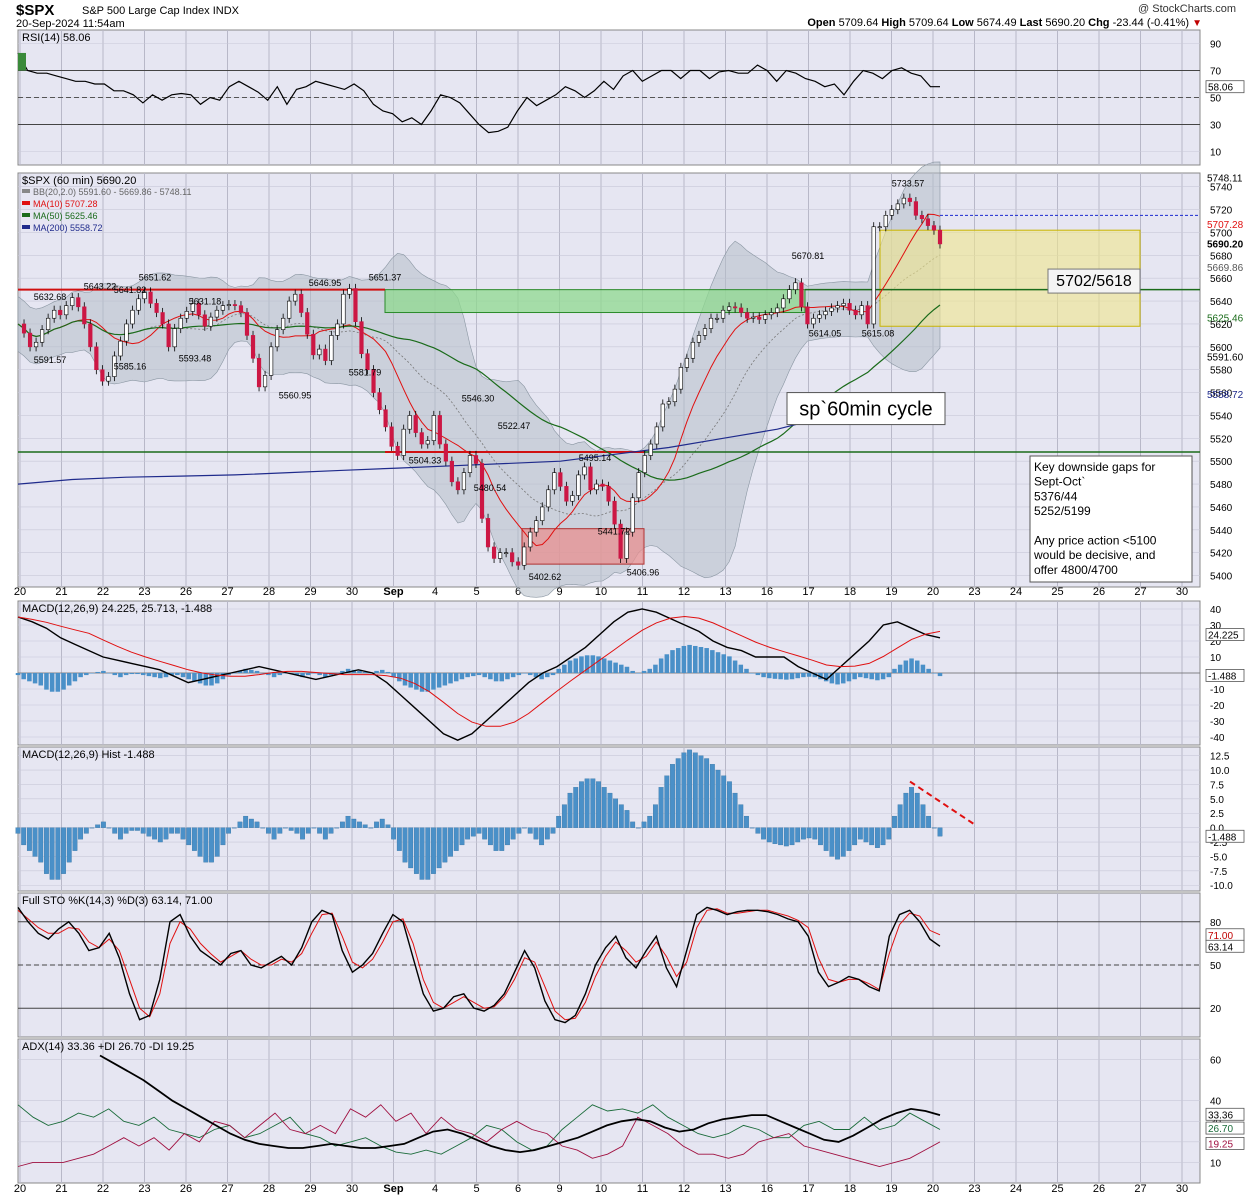  Describe the element at coordinates (22, 61) in the screenshot. I see `rsi-overbought-fill` at that location.